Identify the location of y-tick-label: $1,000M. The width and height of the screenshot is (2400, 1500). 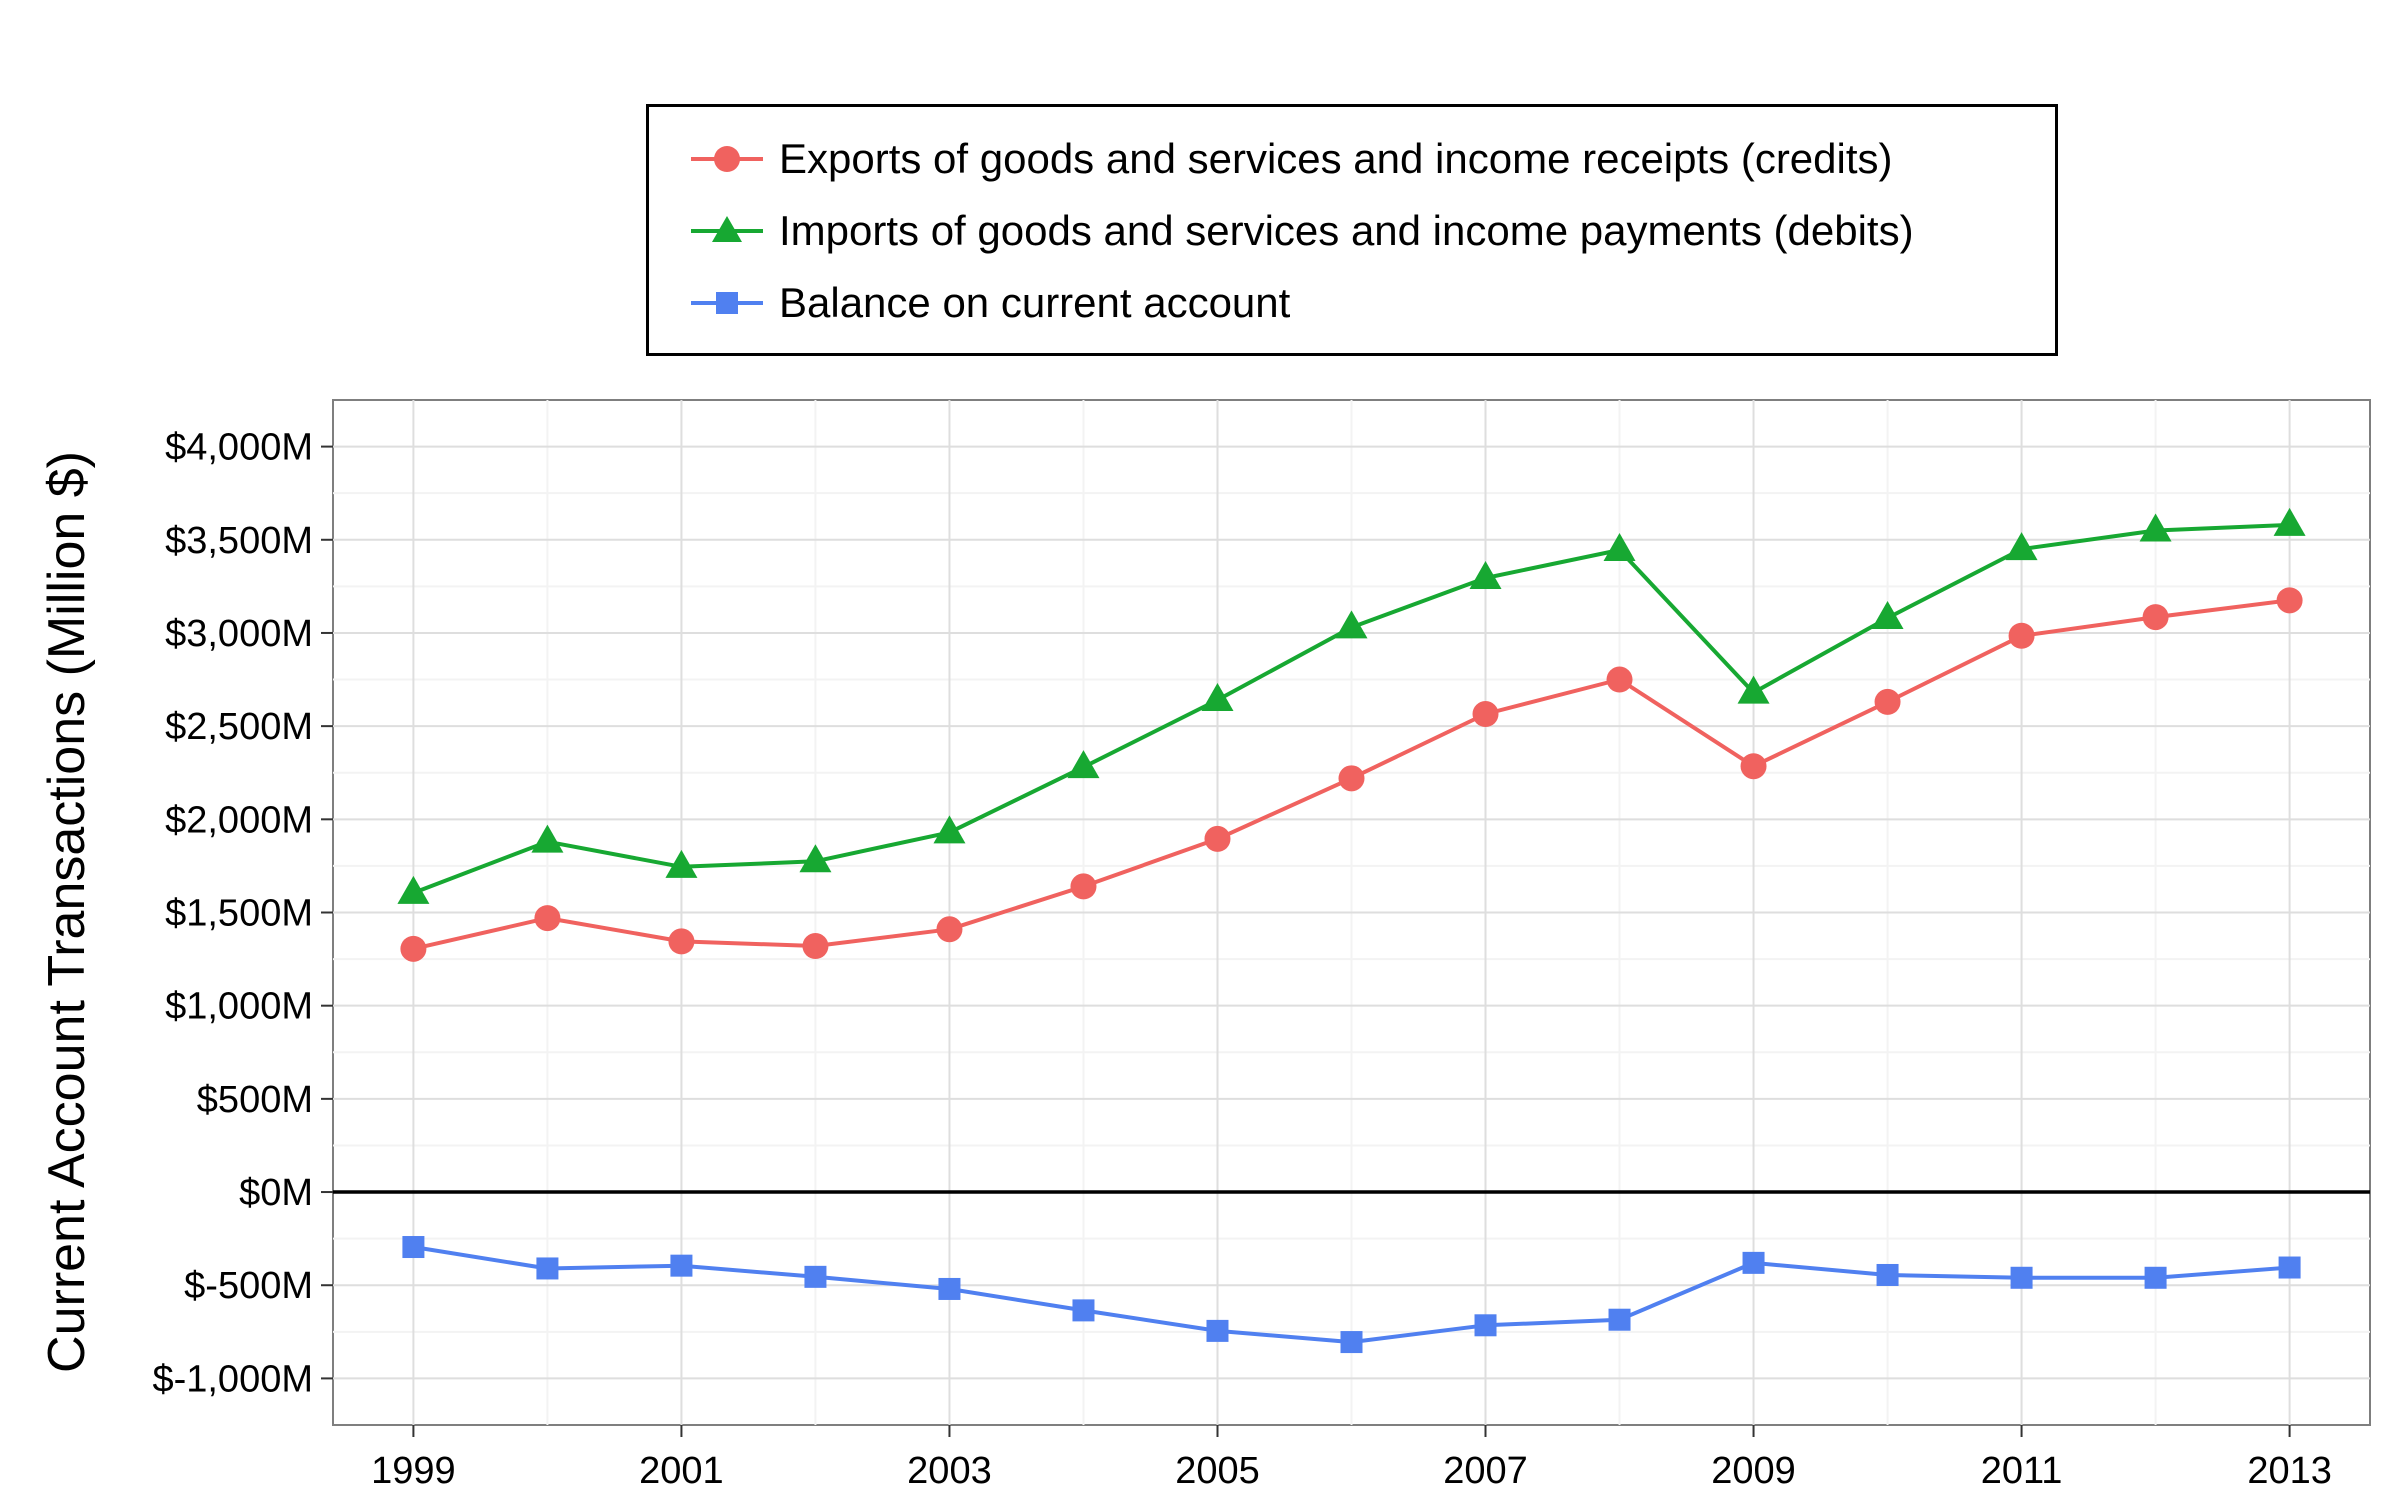
(239, 1007).